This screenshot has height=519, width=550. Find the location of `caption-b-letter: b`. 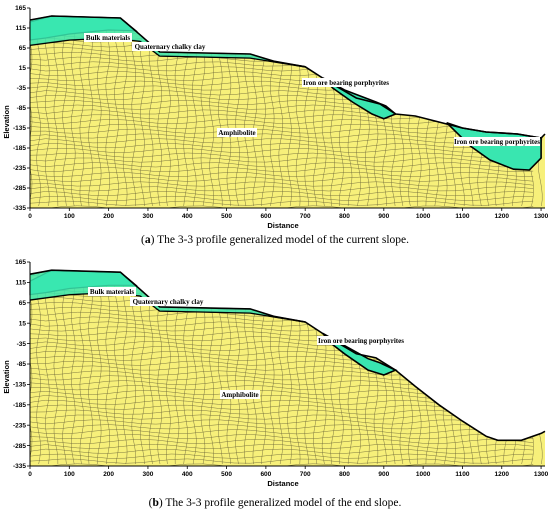

caption-b-letter: b is located at coordinates (155, 503).